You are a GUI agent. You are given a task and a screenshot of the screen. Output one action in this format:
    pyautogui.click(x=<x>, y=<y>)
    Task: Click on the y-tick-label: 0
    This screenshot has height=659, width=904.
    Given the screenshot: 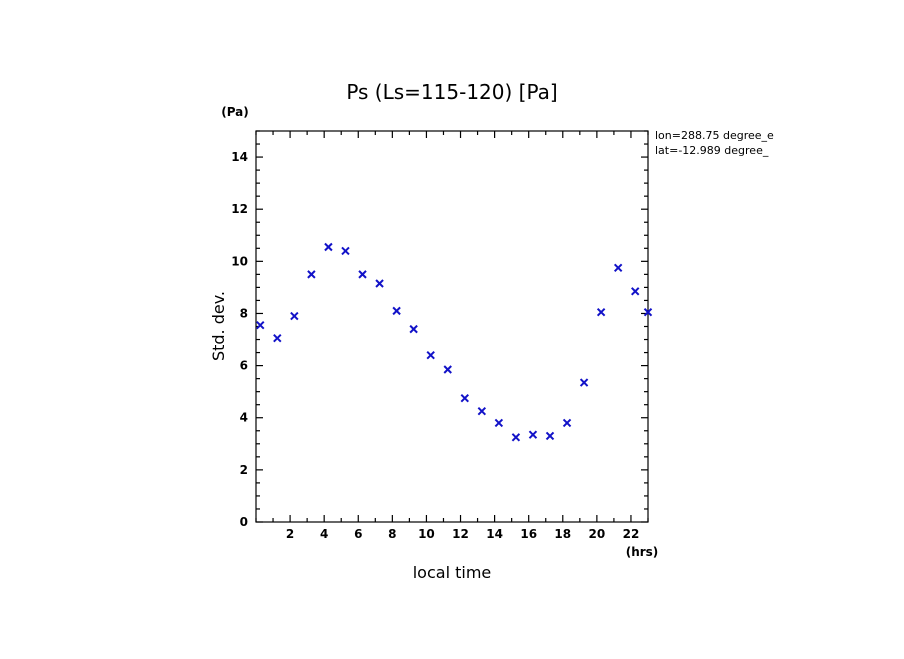 What is the action you would take?
    pyautogui.click(x=244, y=522)
    